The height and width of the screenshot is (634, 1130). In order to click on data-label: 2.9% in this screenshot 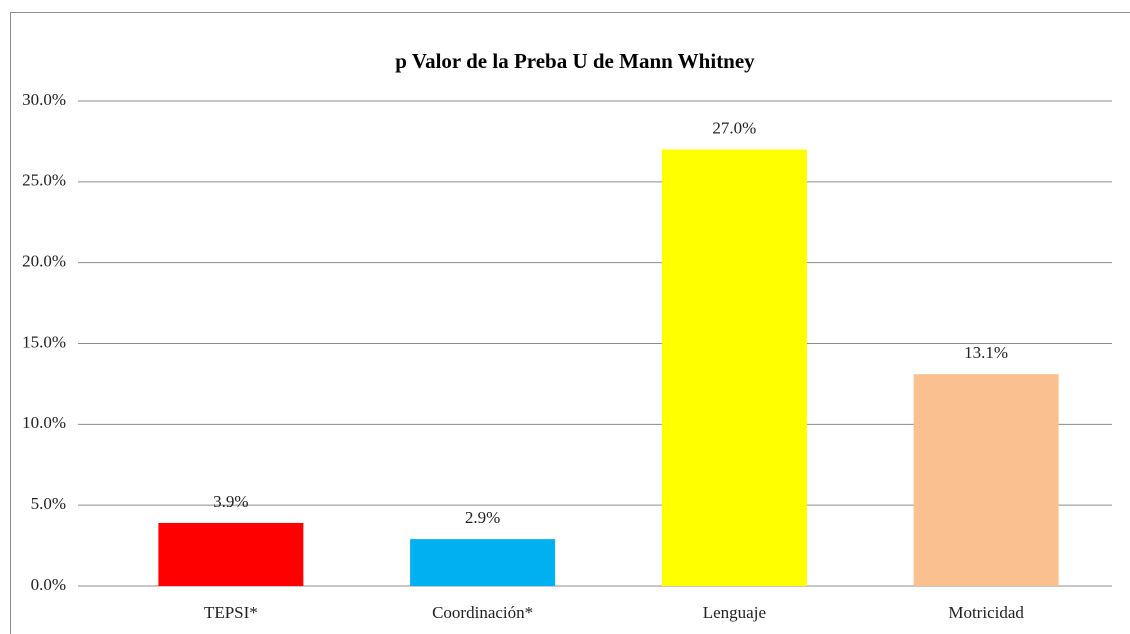, I will do `click(482, 517)`.